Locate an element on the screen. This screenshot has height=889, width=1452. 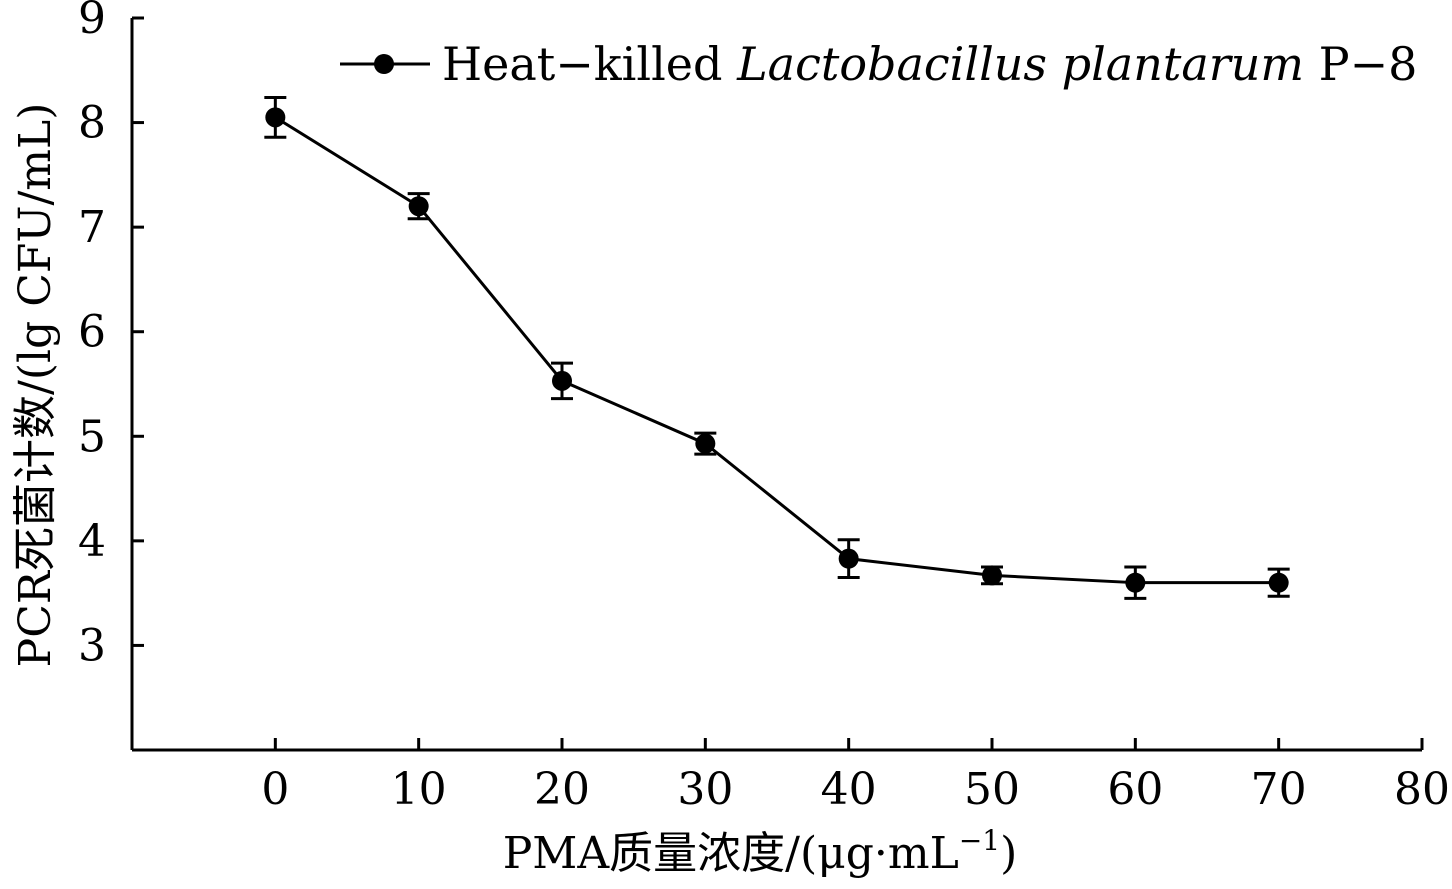
x-axis-title: PMA质量浓度/(μg·mL−1) is located at coordinates (760, 851).